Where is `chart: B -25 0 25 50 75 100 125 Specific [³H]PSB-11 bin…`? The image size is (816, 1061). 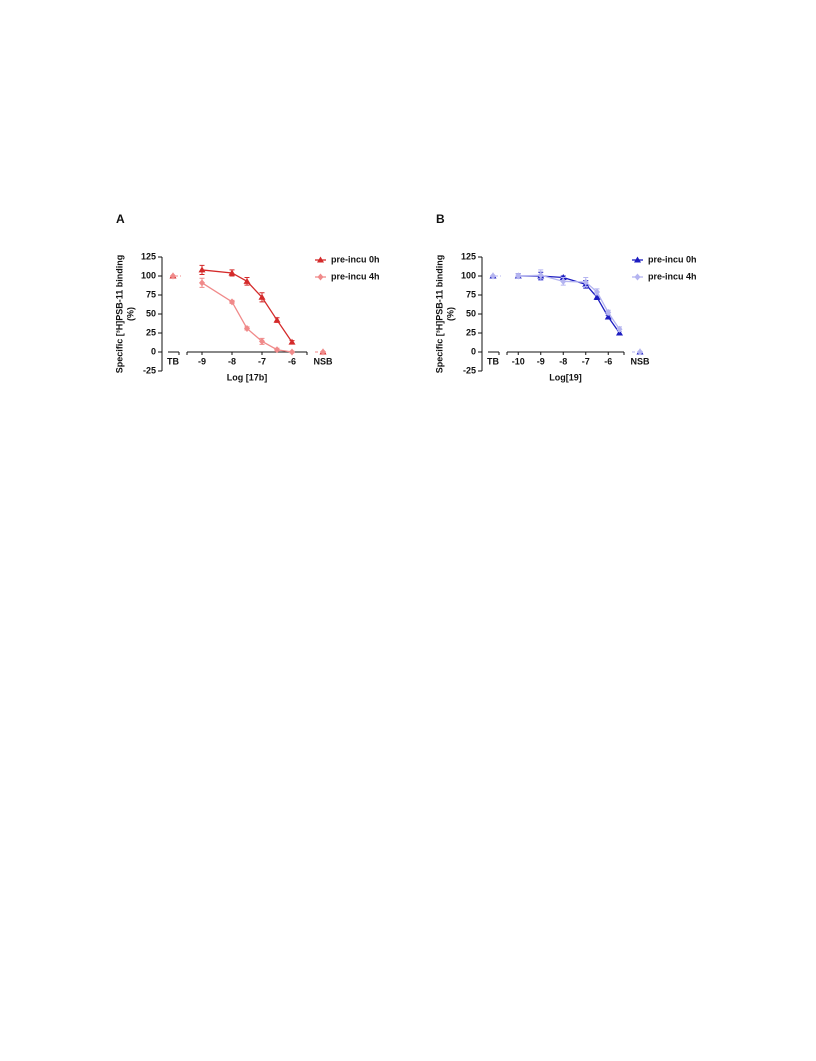
chart: B -25 0 25 50 75 100 125 Specific [³H]PSB-11 bin… is located at coordinates (565, 297).